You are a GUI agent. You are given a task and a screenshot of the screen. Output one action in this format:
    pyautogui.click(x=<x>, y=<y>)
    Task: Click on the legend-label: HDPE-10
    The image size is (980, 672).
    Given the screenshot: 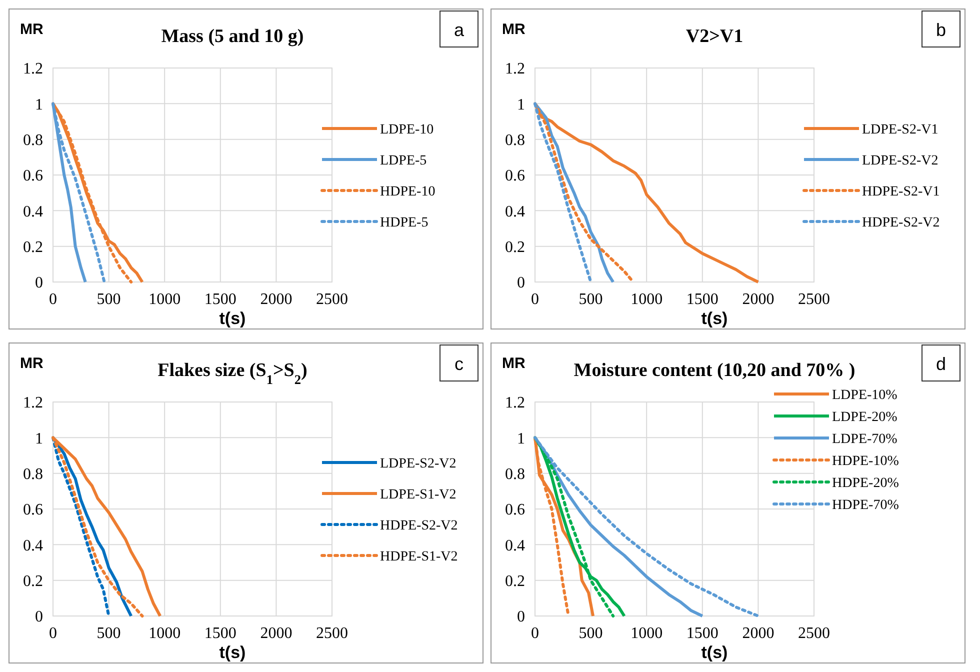 What is the action you would take?
    pyautogui.click(x=408, y=192)
    